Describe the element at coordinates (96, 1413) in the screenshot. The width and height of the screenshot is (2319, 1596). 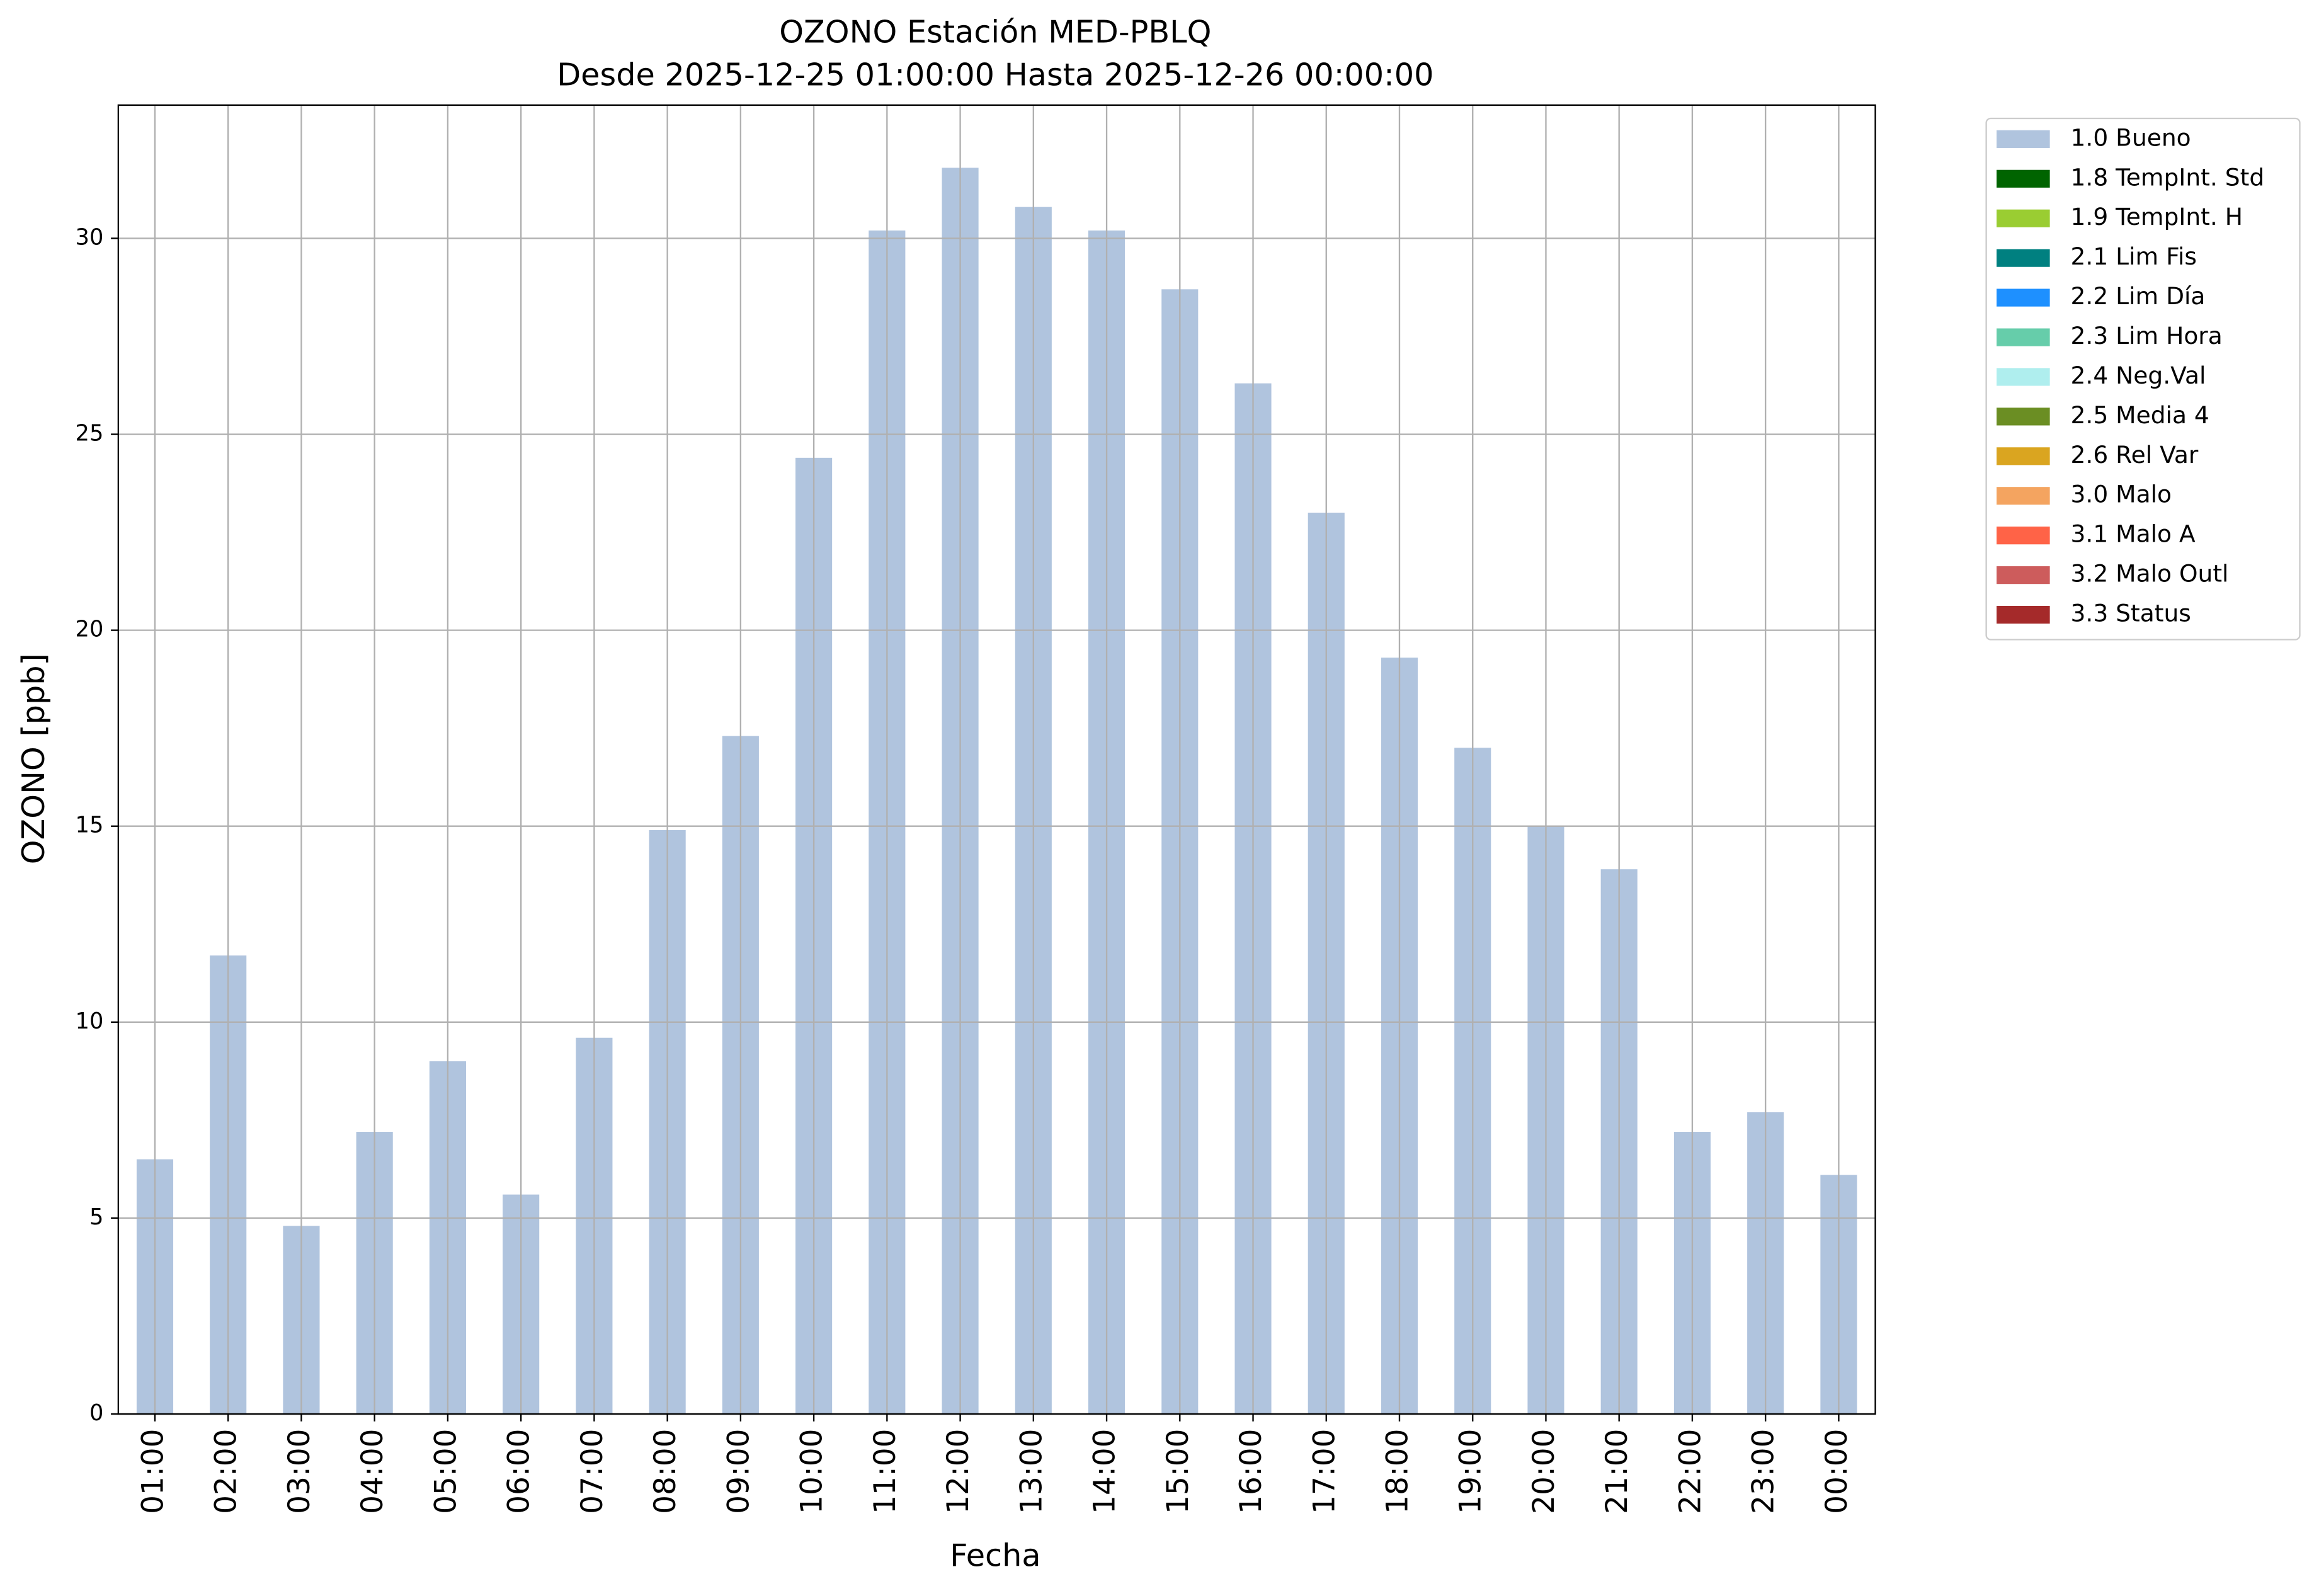
I see `y-tick-label: 0` at that location.